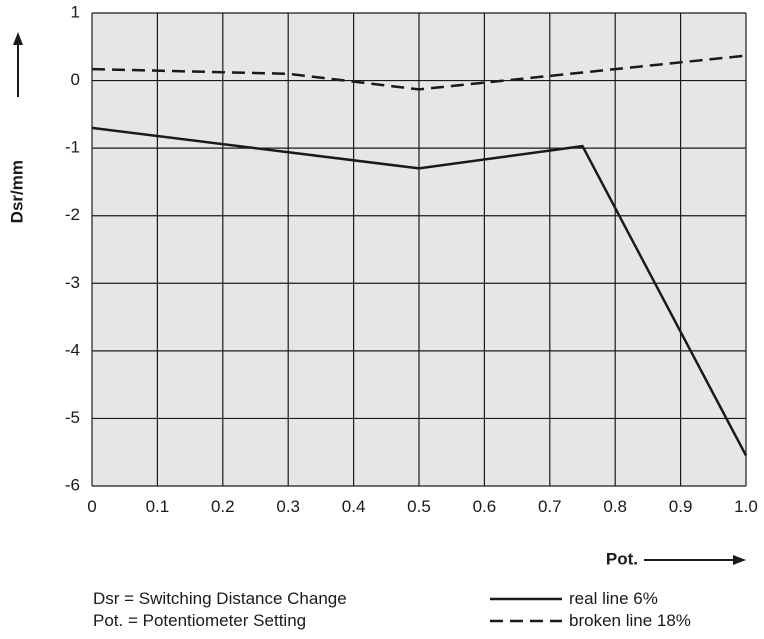 The width and height of the screenshot is (764, 639). What do you see at coordinates (72, 484) in the screenshot?
I see `y-tick-label: -6` at bounding box center [72, 484].